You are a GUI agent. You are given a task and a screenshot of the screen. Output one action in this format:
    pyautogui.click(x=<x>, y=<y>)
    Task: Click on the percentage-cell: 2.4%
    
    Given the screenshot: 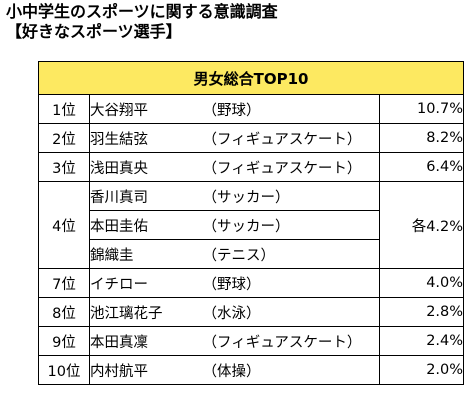 What is the action you would take?
    pyautogui.click(x=421, y=341)
    